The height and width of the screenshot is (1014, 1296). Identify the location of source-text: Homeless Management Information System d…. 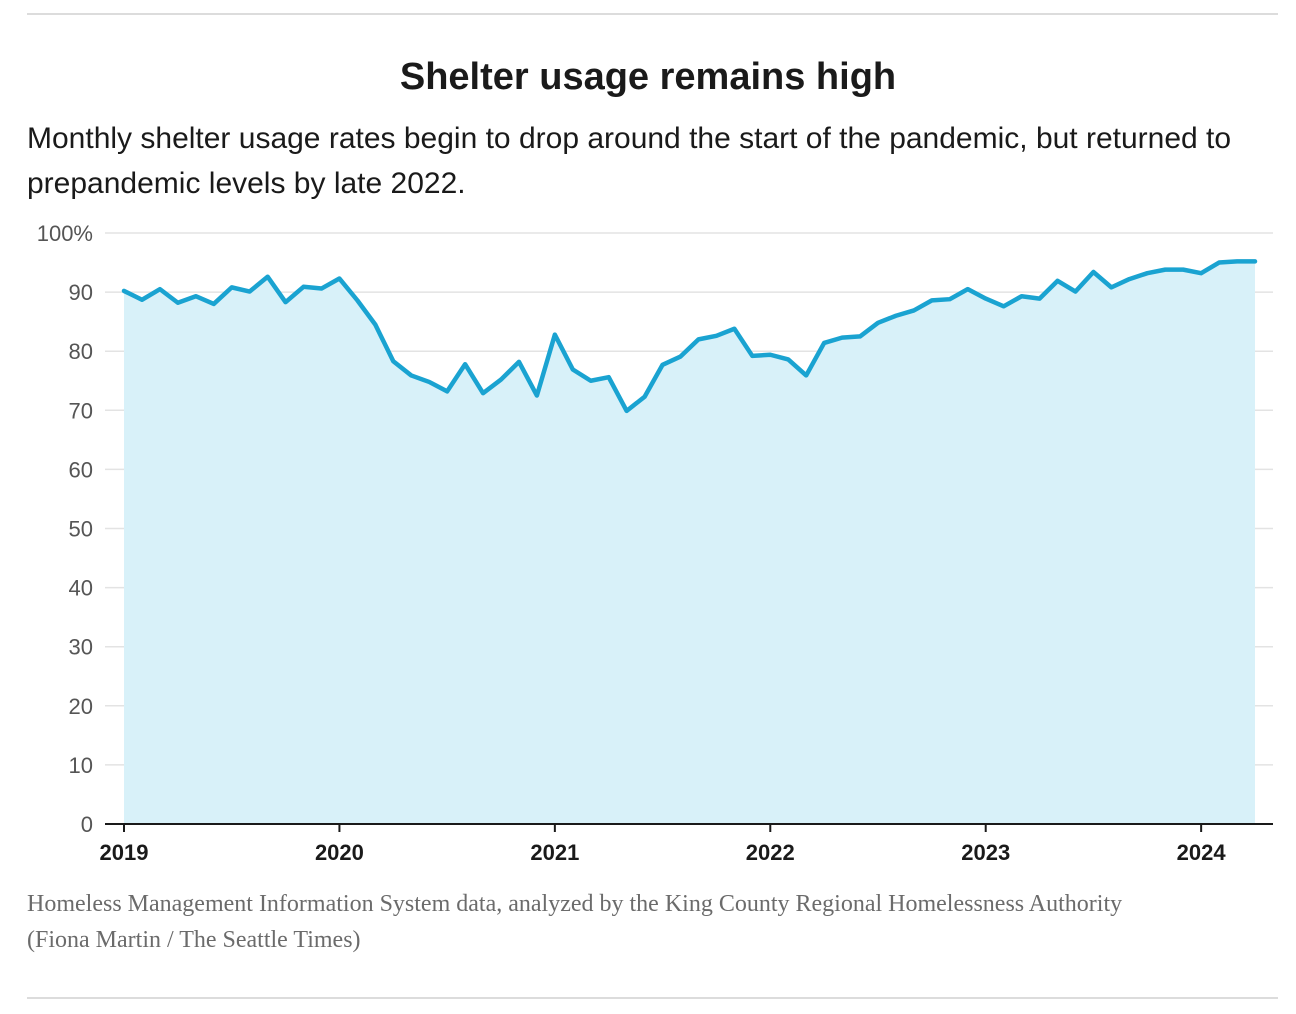
(575, 904).